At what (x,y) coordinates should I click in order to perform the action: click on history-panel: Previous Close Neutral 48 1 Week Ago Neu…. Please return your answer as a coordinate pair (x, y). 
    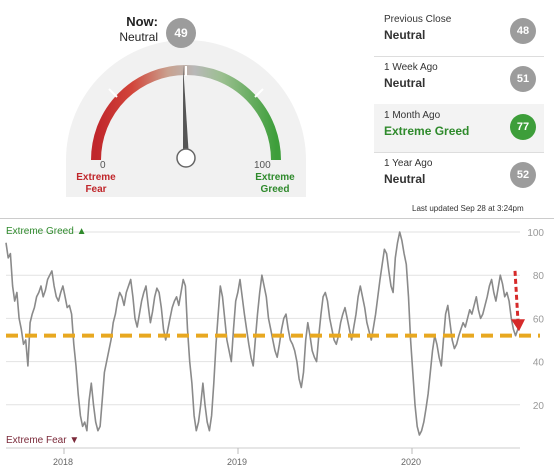
    Looking at the image, I should click on (464, 100).